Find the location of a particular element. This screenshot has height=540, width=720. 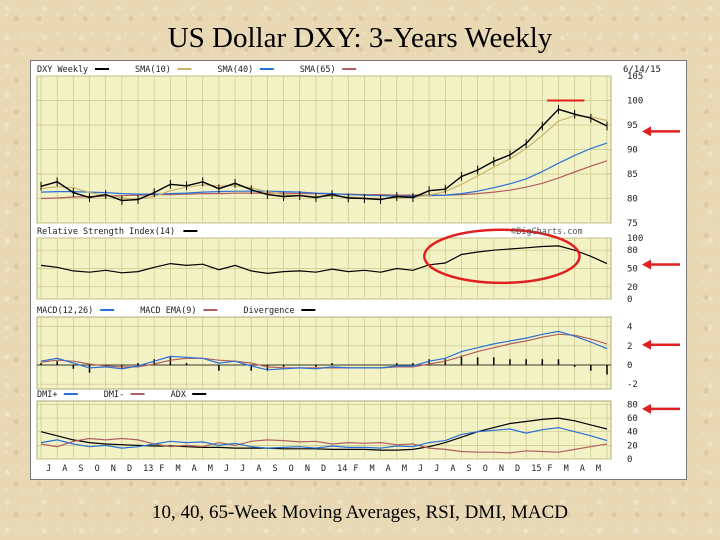

panel-macd: 4 2 0 -2 MACD(12,26) MACD EMA(9) Divergence is located at coordinates (337, 348).